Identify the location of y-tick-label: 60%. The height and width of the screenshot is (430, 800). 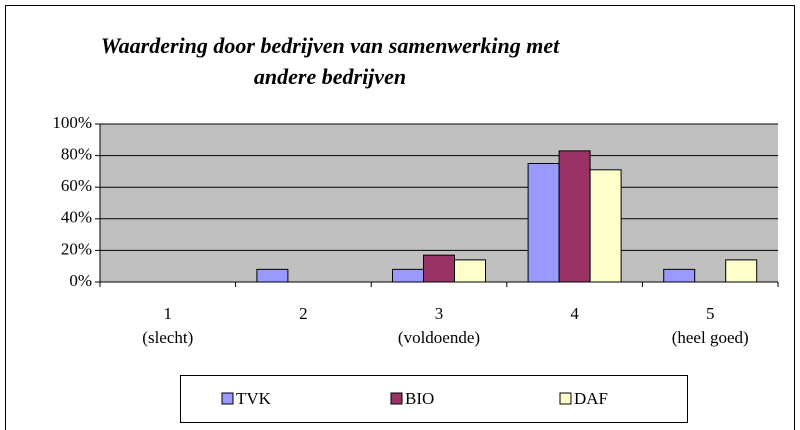
(76, 185).